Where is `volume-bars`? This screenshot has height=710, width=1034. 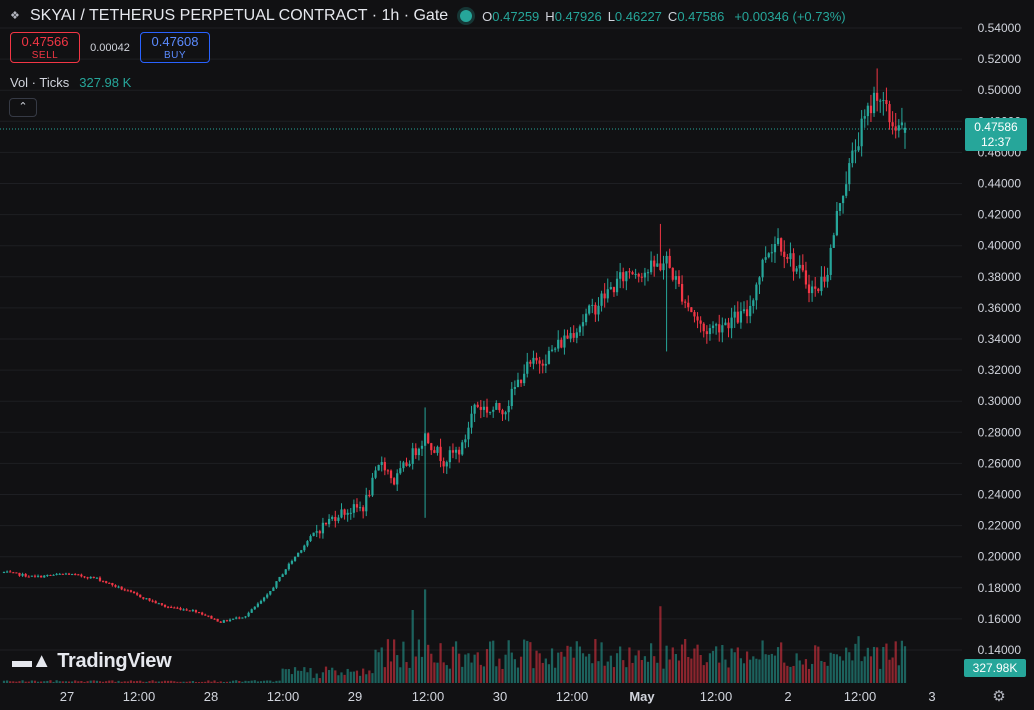 volume-bars is located at coordinates (454, 636).